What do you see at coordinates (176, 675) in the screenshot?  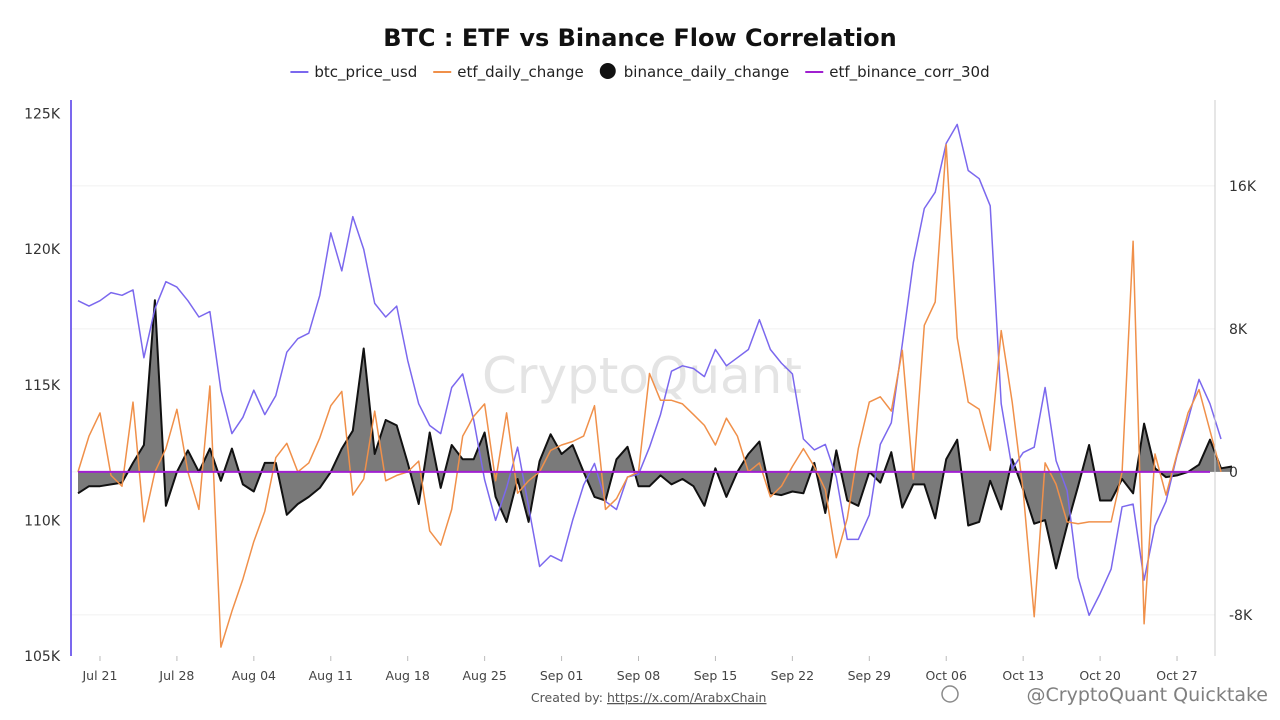 I see `x-tick-label: Jul 28` at bounding box center [176, 675].